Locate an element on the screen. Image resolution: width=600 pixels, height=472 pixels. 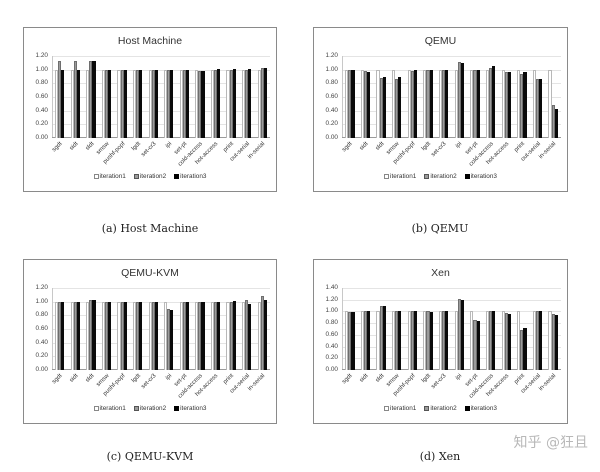
y-tick-label: 0.20 is located at coordinates (41, 124).